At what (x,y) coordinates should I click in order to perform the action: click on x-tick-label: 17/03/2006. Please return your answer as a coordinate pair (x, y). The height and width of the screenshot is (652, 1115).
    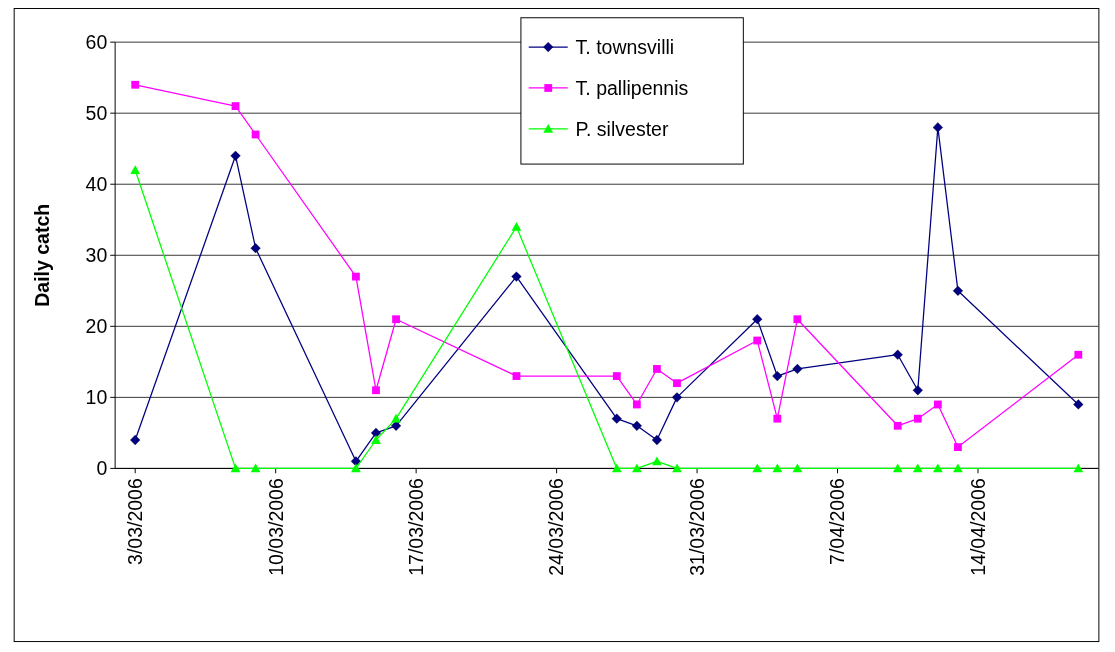
    Looking at the image, I should click on (415, 527).